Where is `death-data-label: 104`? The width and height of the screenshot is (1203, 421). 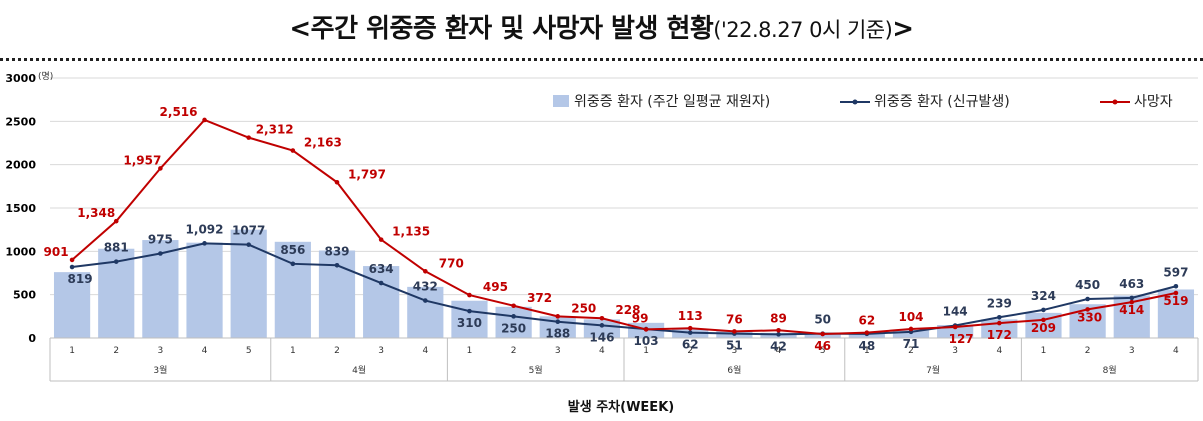
death-data-label: 104 is located at coordinates (910, 317).